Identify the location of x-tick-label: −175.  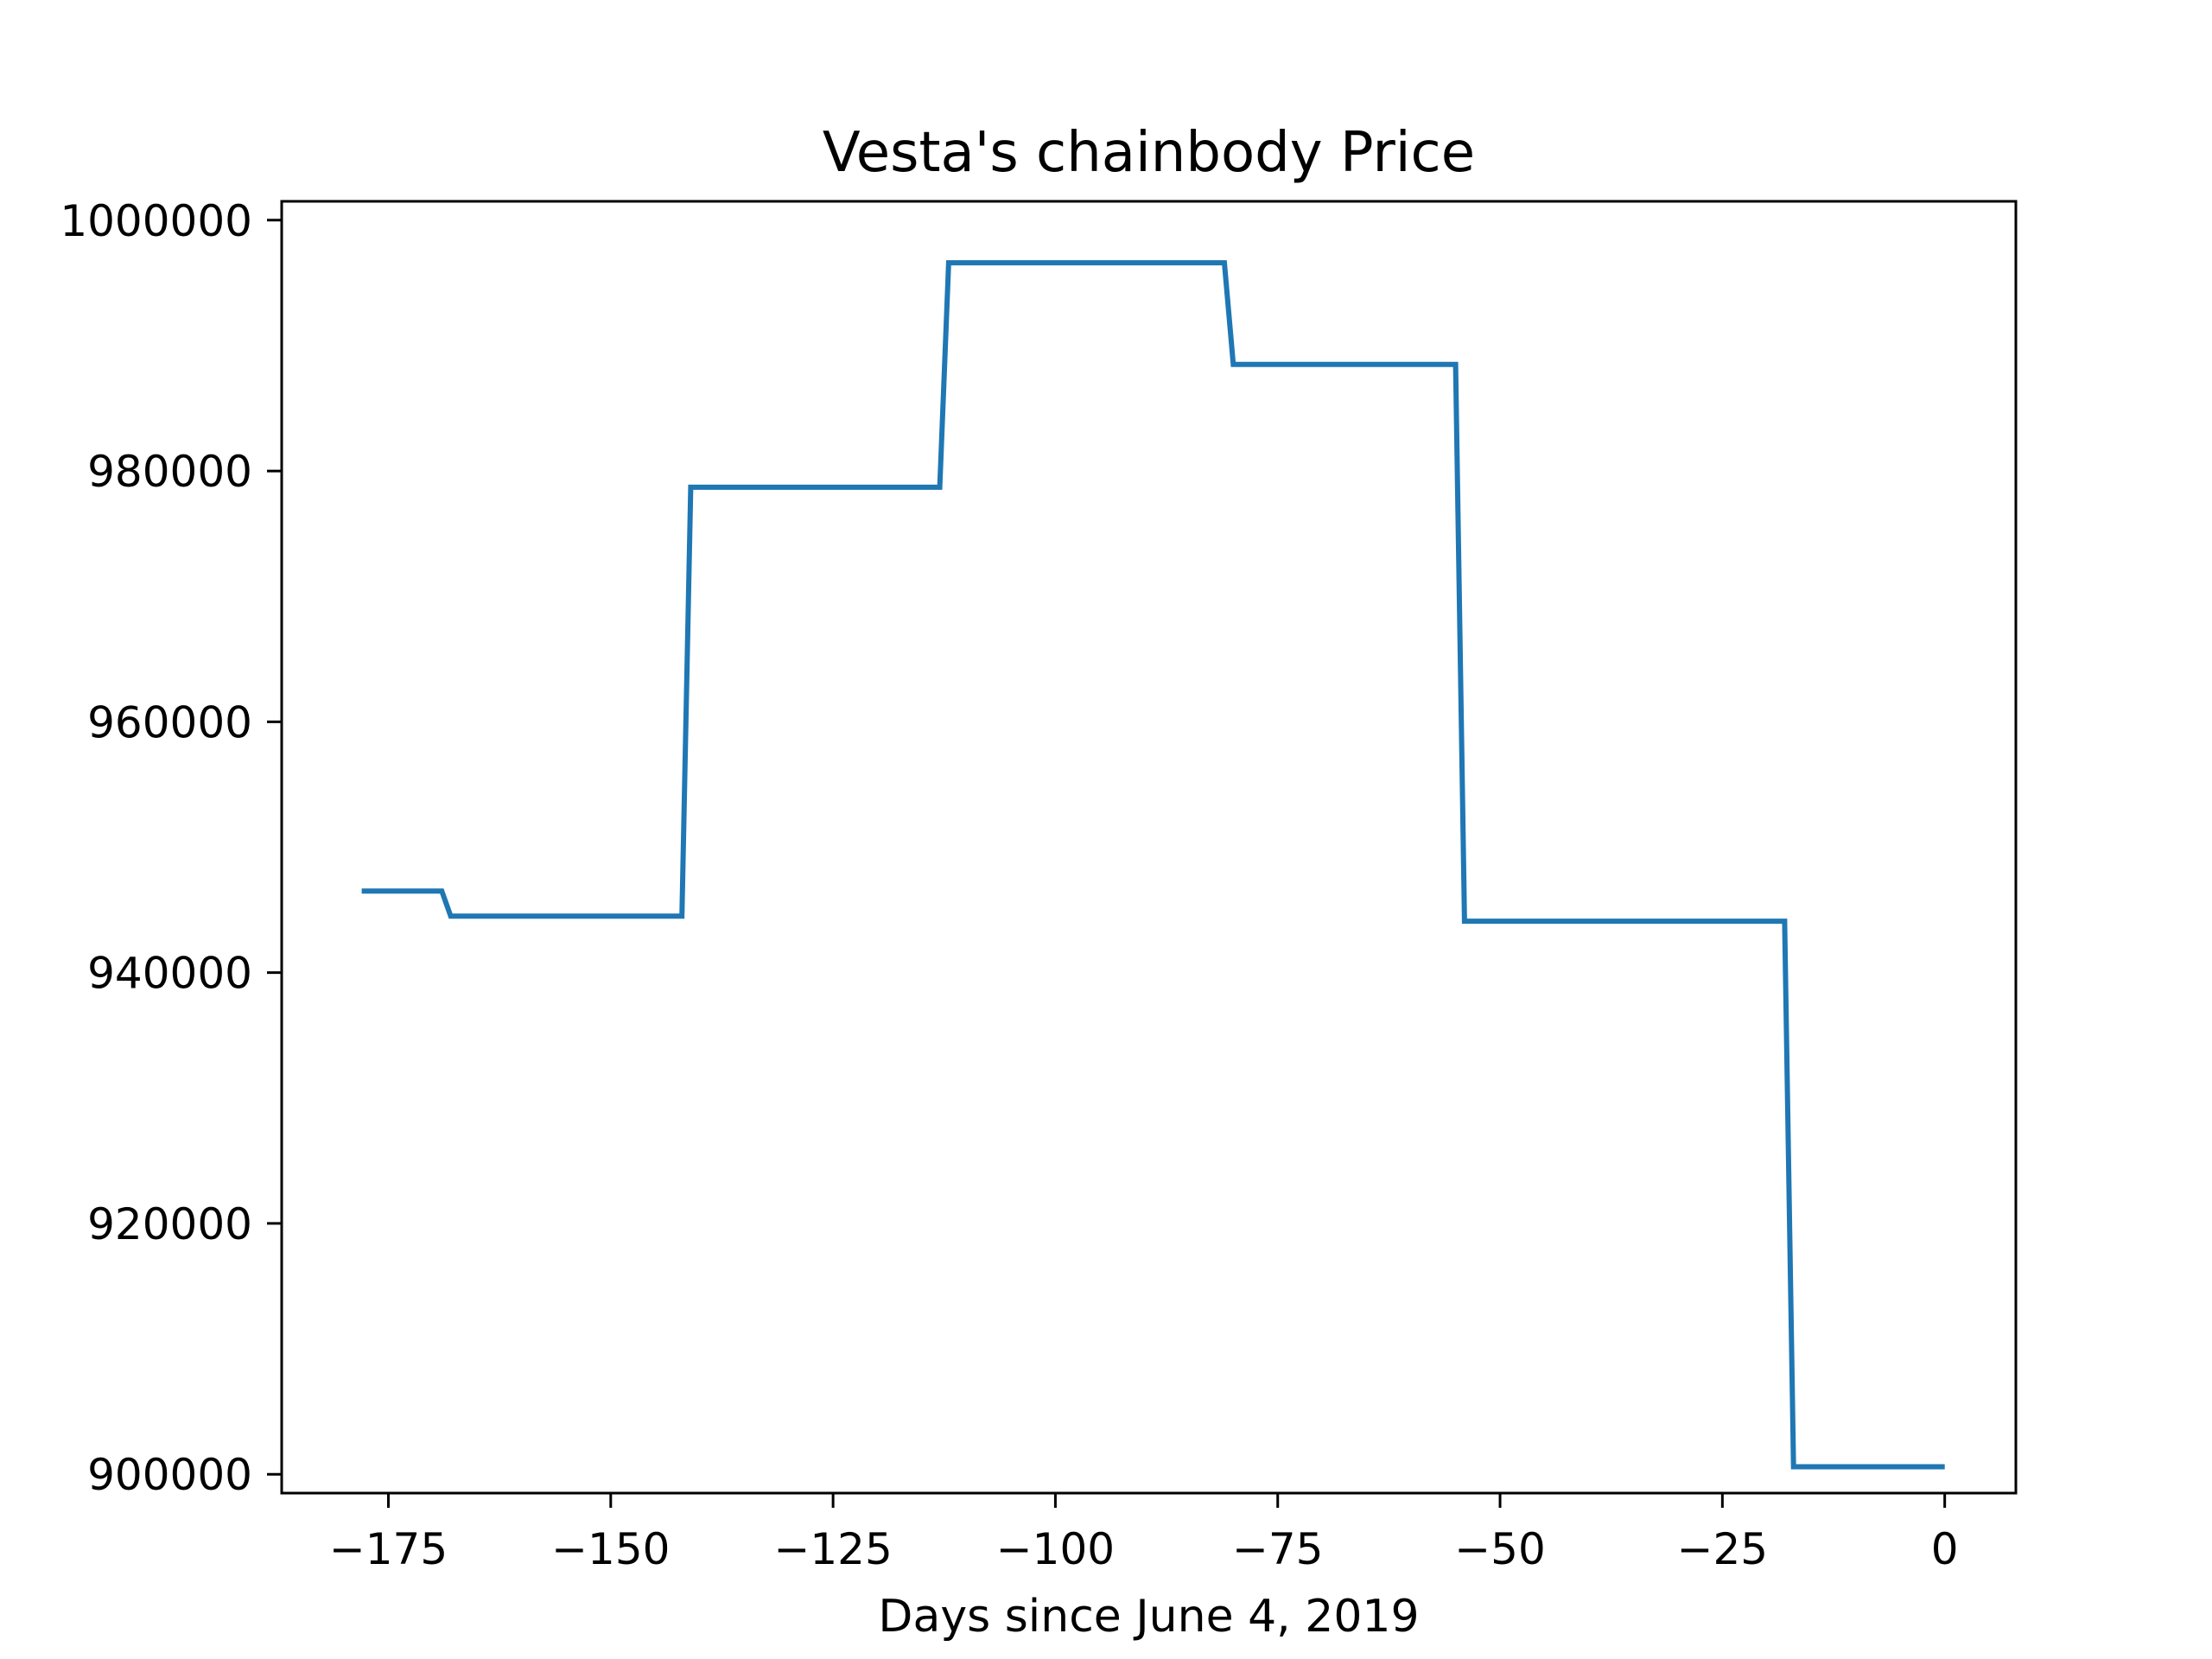
(388, 1549).